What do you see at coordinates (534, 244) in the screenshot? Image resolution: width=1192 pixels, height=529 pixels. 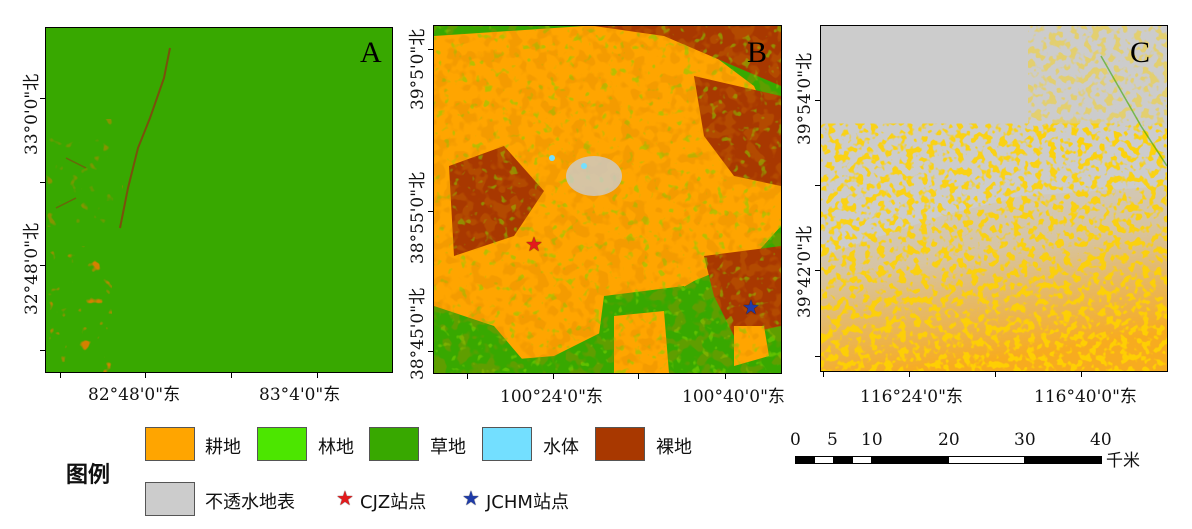 I see `cjz-site-marker: ★` at bounding box center [534, 244].